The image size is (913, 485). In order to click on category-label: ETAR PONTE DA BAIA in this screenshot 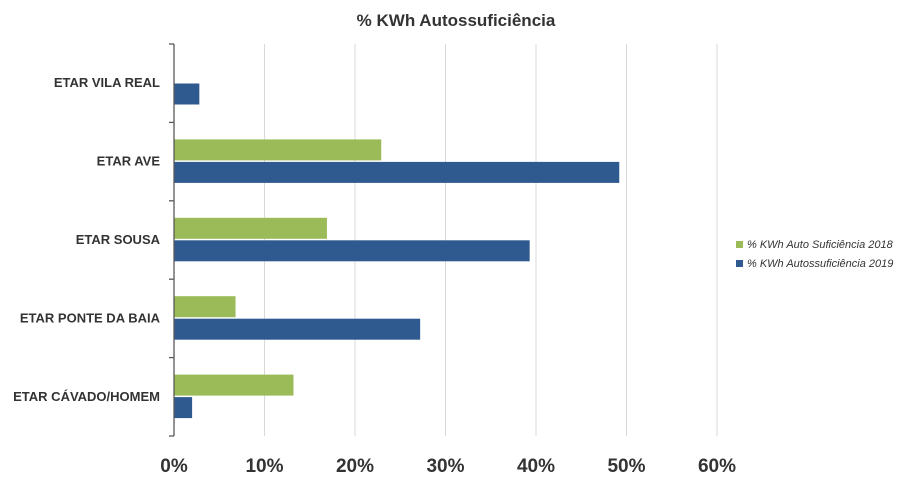, I will do `click(90, 317)`.